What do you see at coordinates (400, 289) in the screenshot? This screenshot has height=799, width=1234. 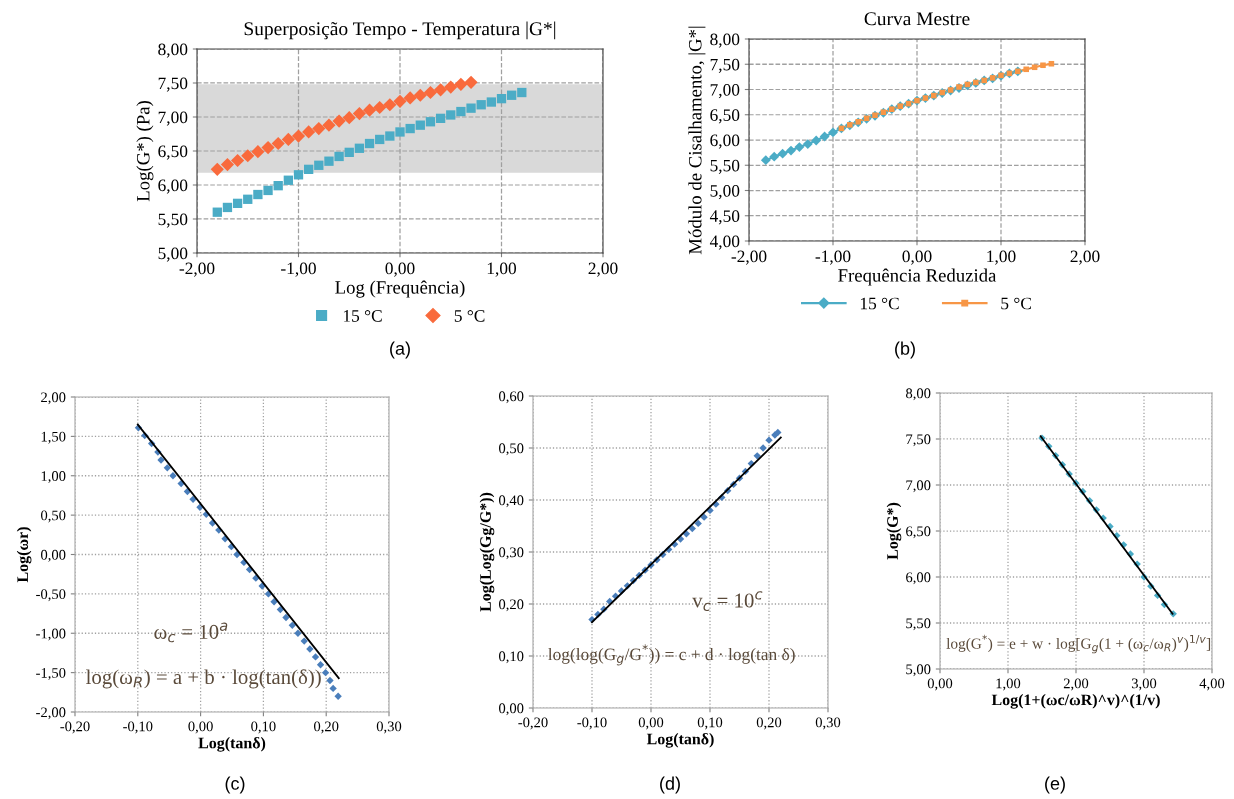 I see `x-axis-title: Log (Frequência)` at bounding box center [400, 289].